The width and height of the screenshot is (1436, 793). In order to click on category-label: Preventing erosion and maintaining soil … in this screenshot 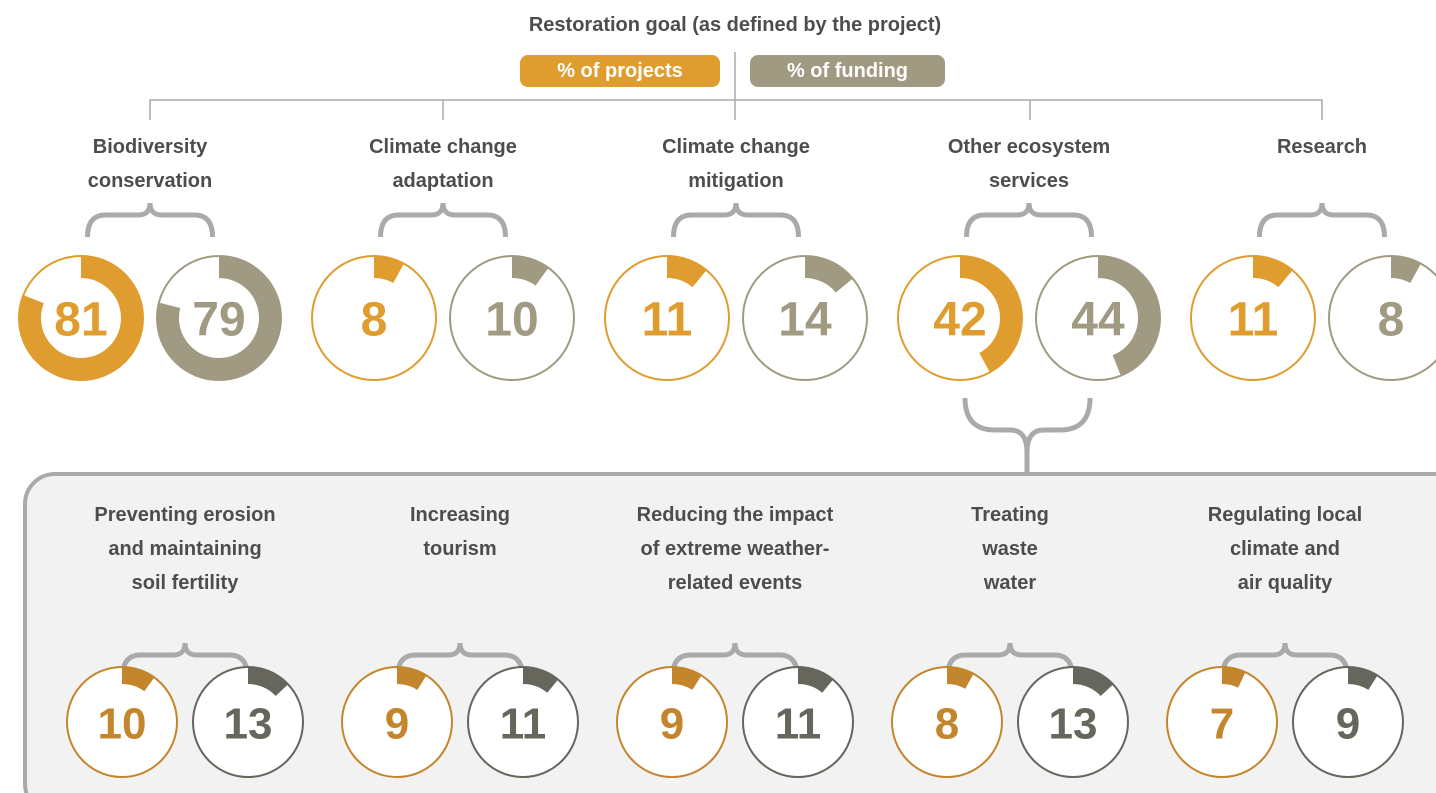, I will do `click(185, 549)`.